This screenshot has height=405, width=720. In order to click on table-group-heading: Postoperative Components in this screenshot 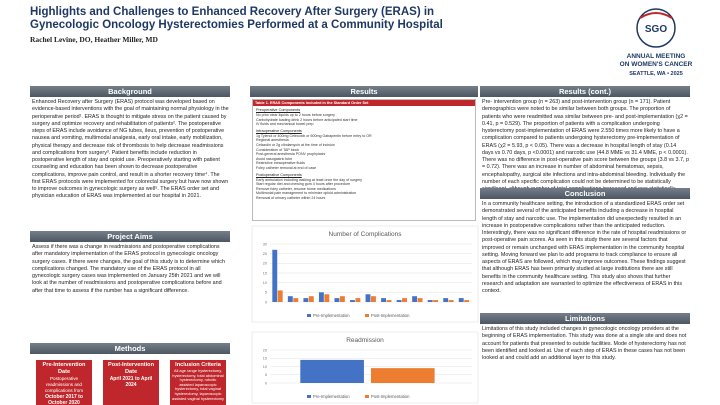, I will do `click(279, 174)`.